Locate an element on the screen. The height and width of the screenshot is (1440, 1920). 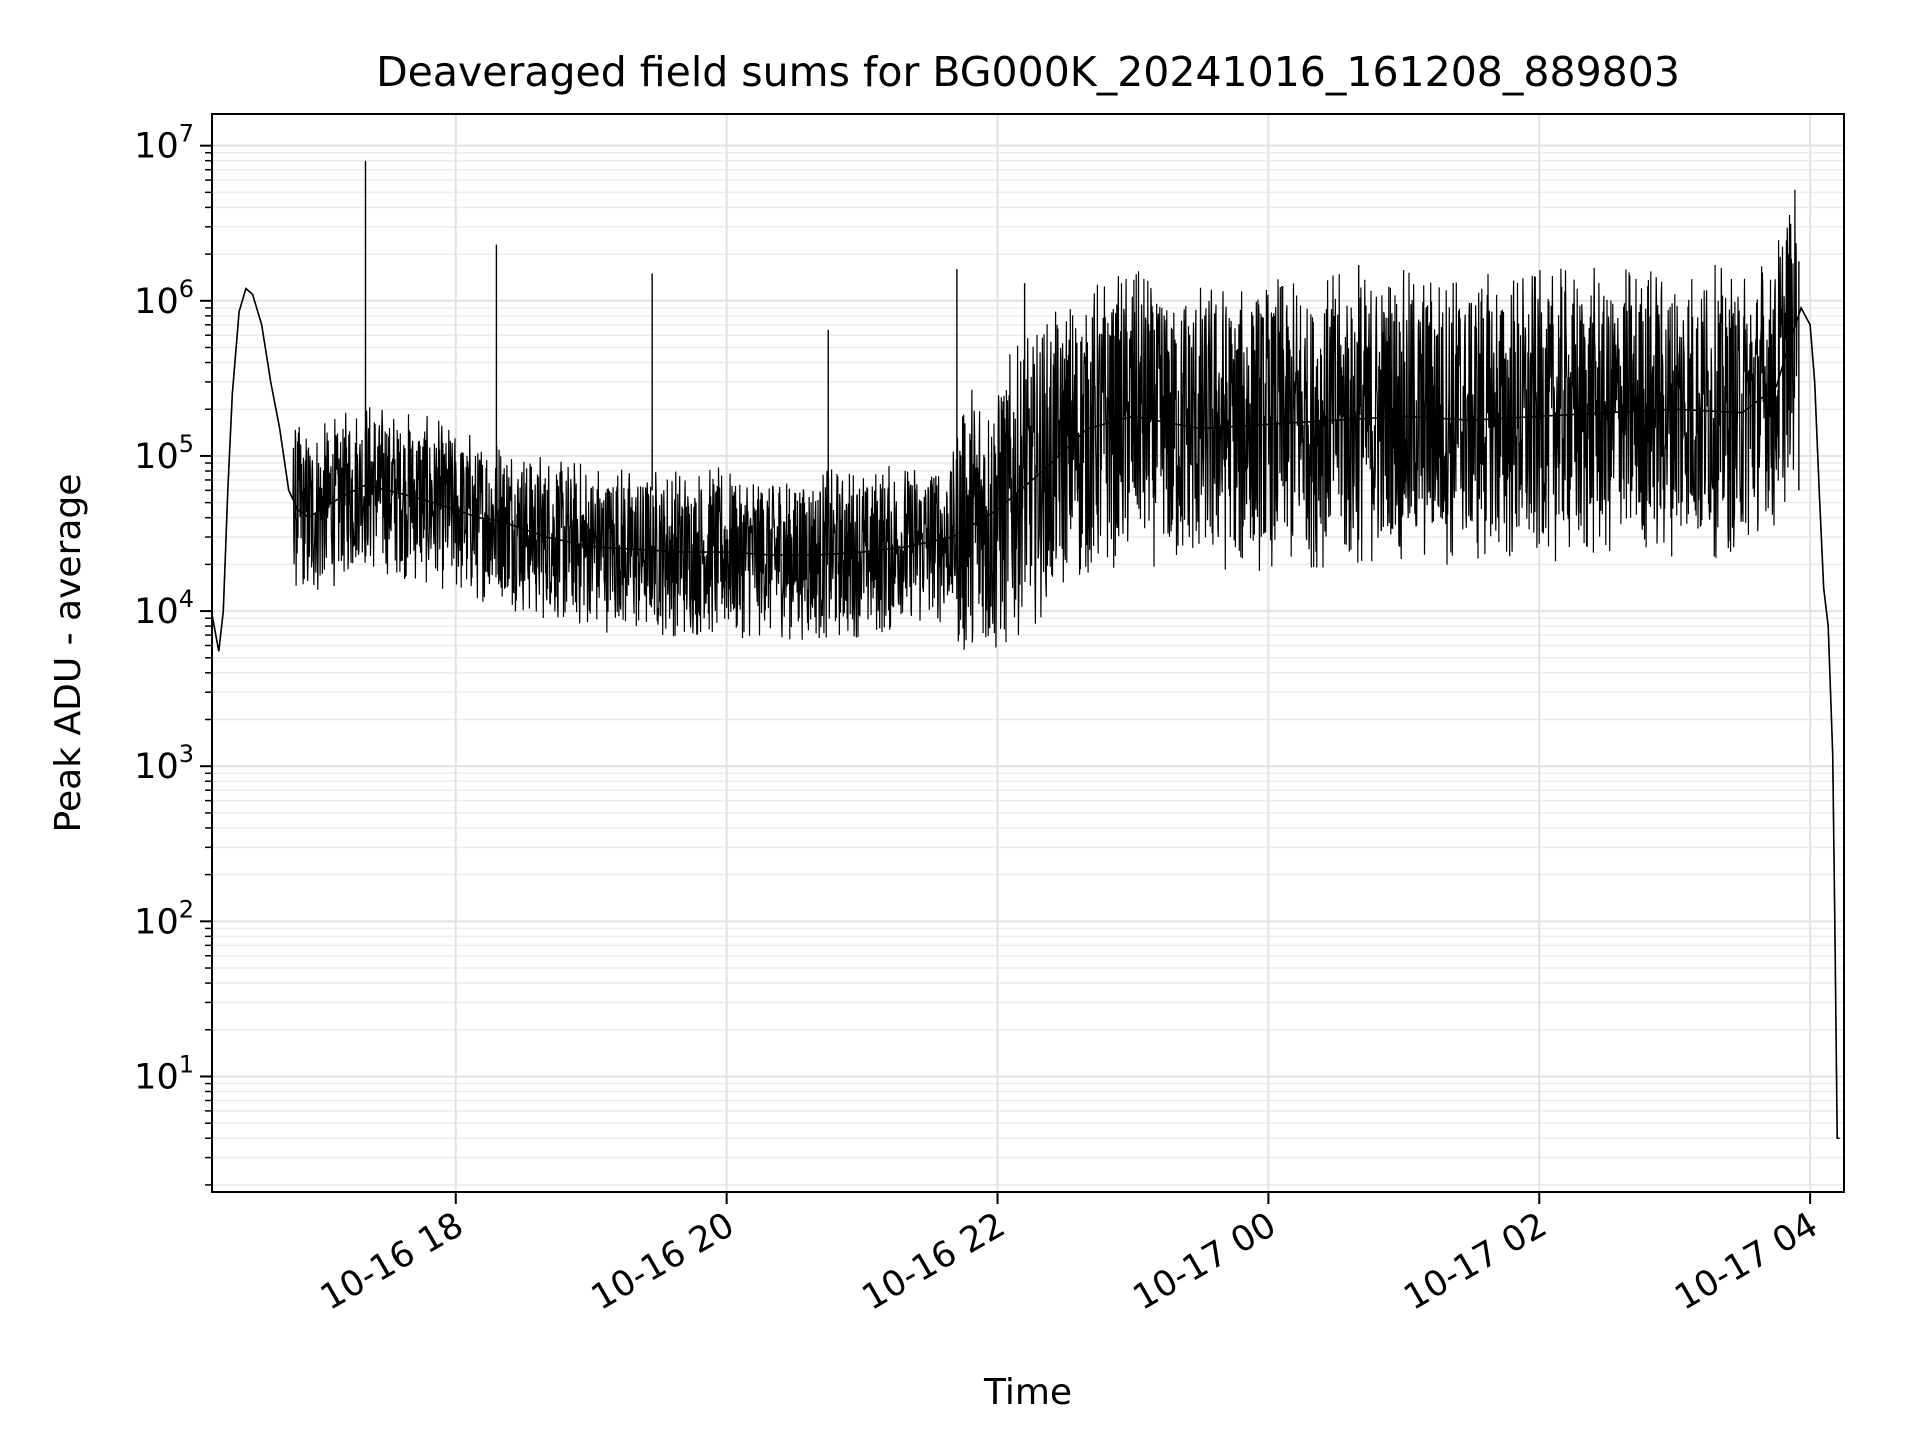
x-axis-label: Time is located at coordinates (1027, 1392).